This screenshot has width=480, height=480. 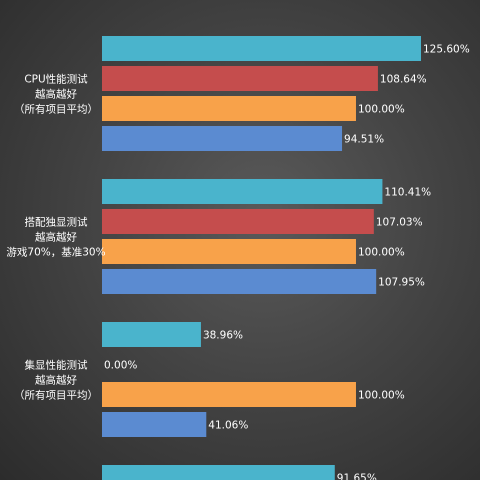 What do you see at coordinates (401, 283) in the screenshot?
I see `value-label: 107.95%` at bounding box center [401, 283].